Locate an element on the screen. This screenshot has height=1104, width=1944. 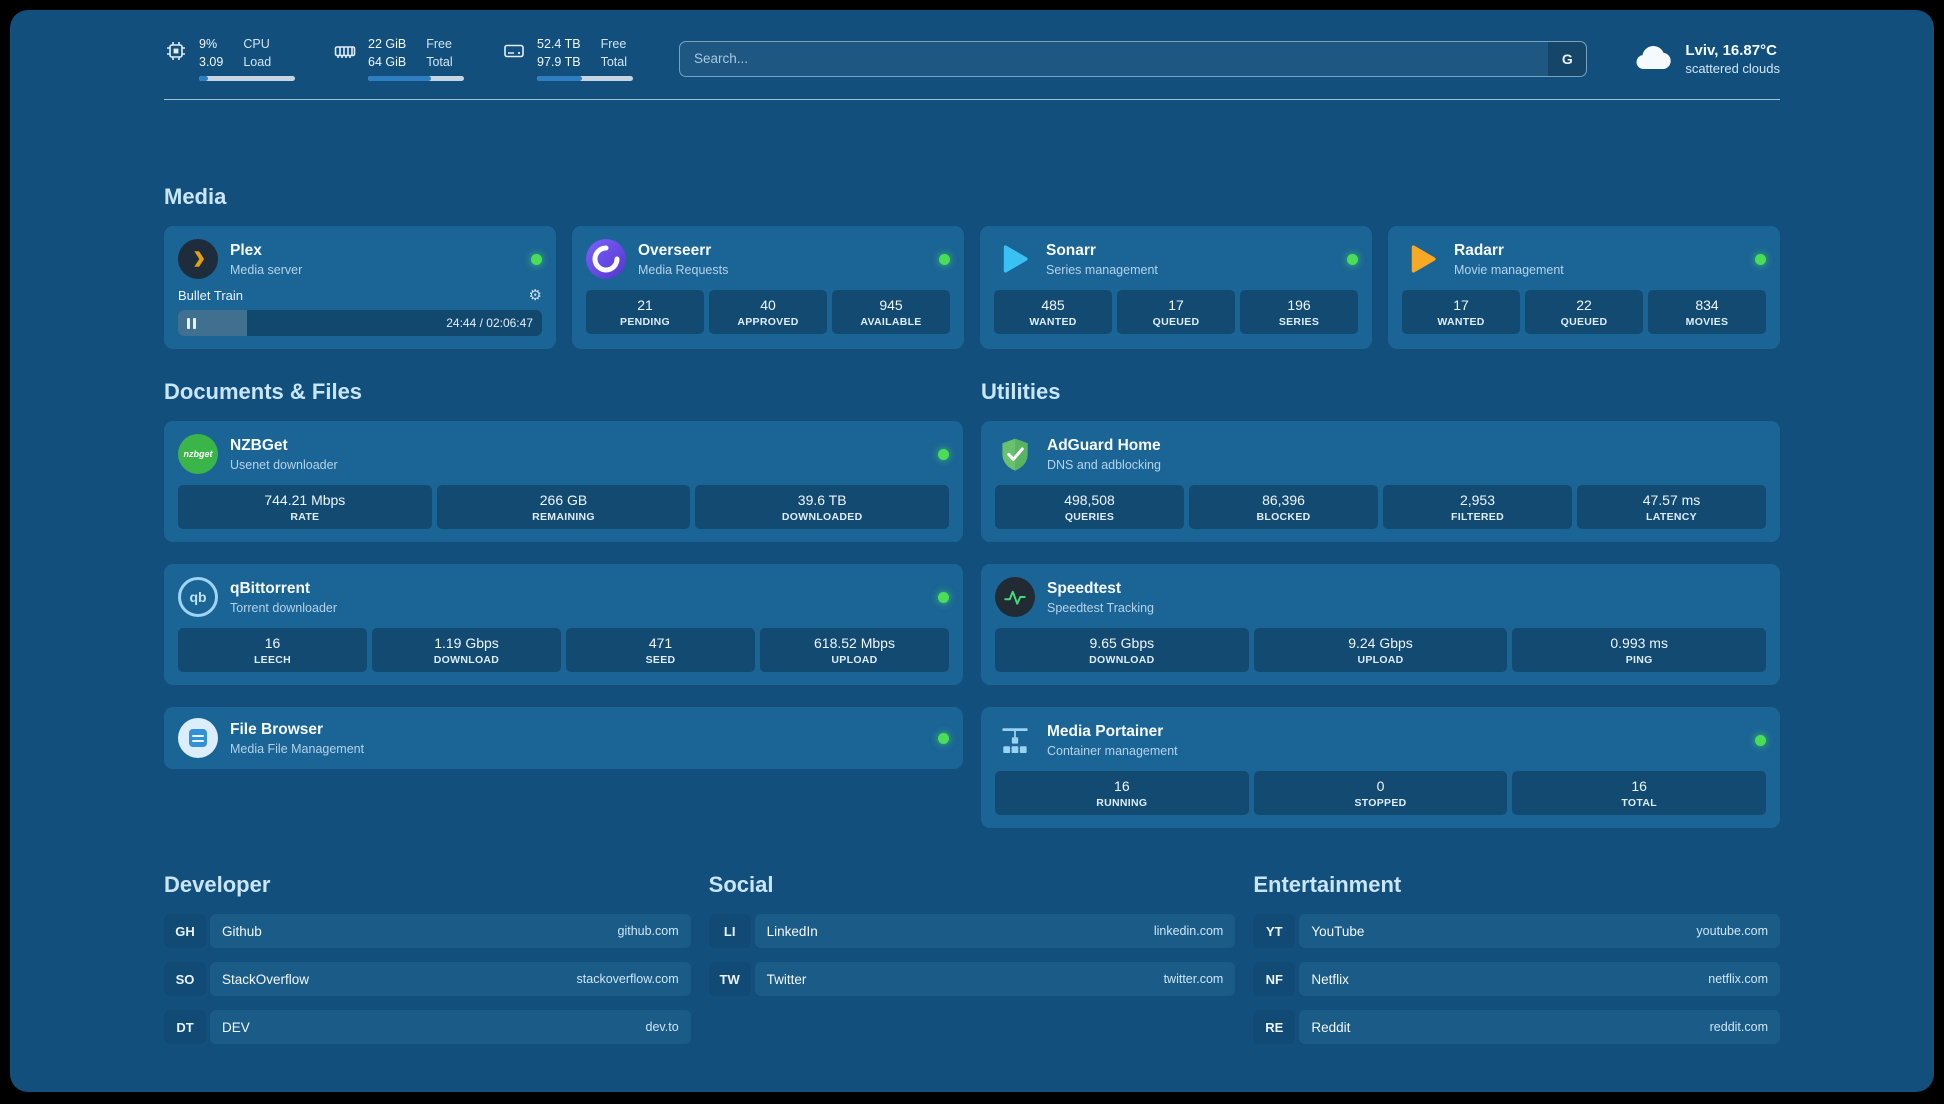
app-subtitle: Media Requests is located at coordinates (683, 269).